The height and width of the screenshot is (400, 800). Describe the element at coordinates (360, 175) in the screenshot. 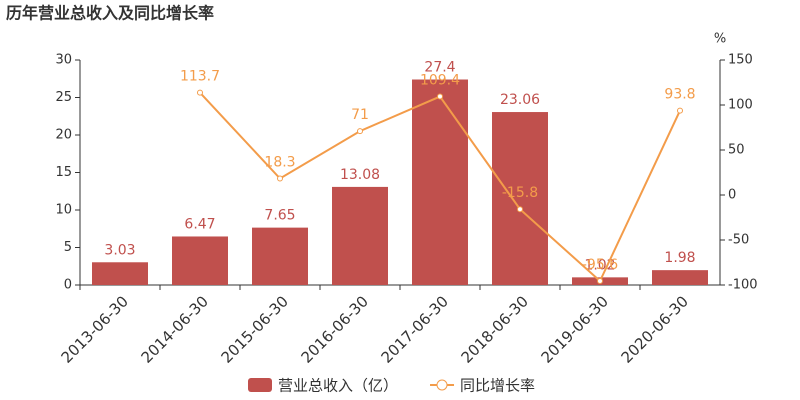

I see `bar-value-label: 13.08` at that location.